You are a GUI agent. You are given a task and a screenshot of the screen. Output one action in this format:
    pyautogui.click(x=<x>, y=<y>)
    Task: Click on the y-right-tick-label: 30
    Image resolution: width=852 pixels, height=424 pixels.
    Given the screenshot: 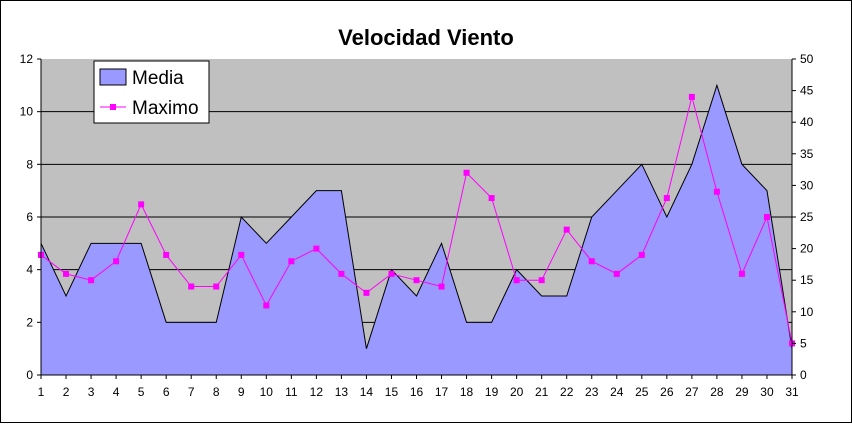 What is the action you would take?
    pyautogui.click(x=807, y=185)
    